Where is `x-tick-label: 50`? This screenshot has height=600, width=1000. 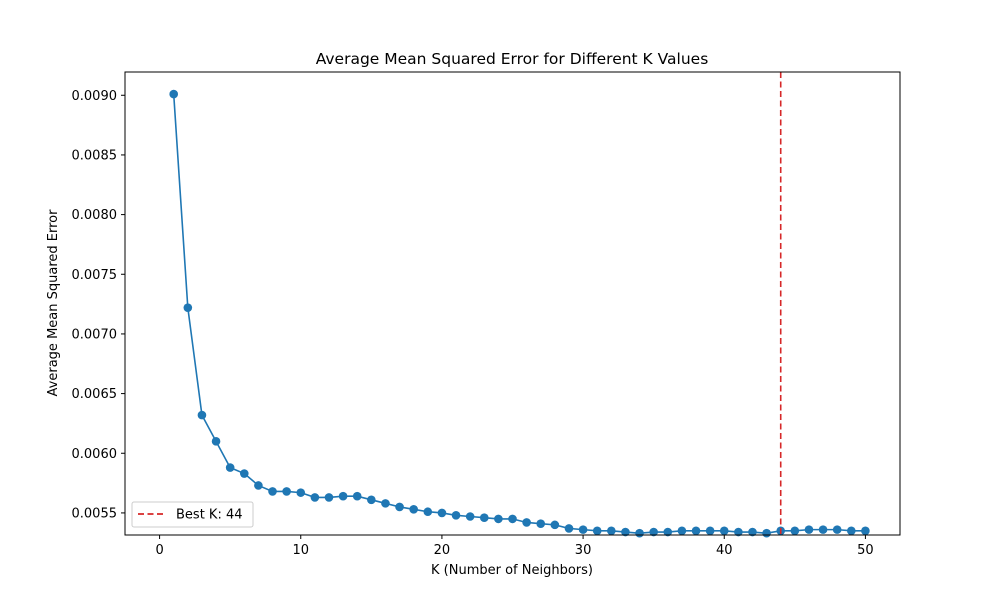
x-tick-label: 50 is located at coordinates (865, 550).